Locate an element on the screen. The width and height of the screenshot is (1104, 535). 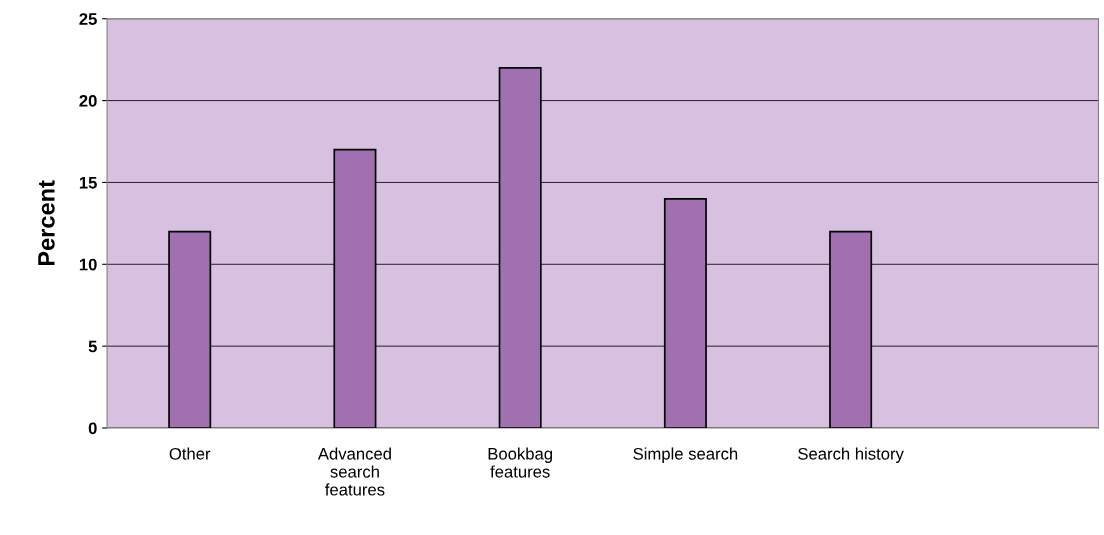
x-tick-label: Search history is located at coordinates (851, 455).